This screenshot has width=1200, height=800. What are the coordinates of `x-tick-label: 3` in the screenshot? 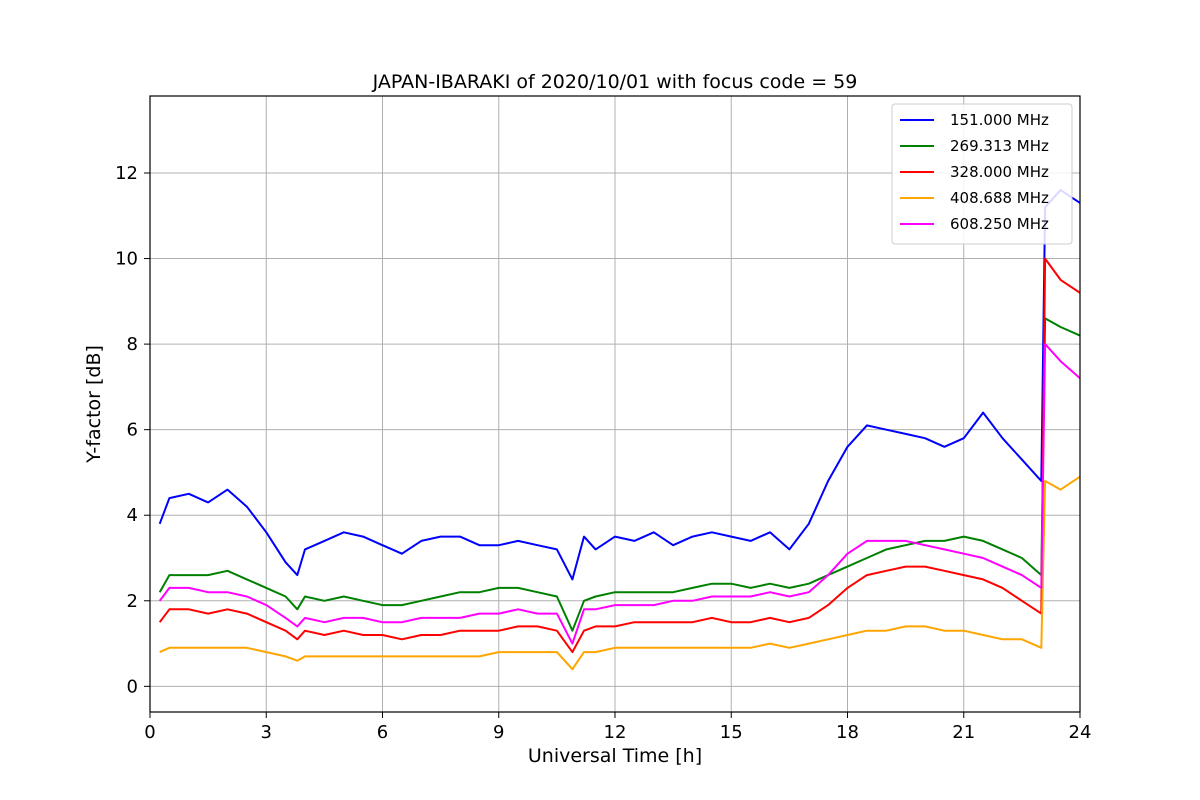 It's located at (266, 732).